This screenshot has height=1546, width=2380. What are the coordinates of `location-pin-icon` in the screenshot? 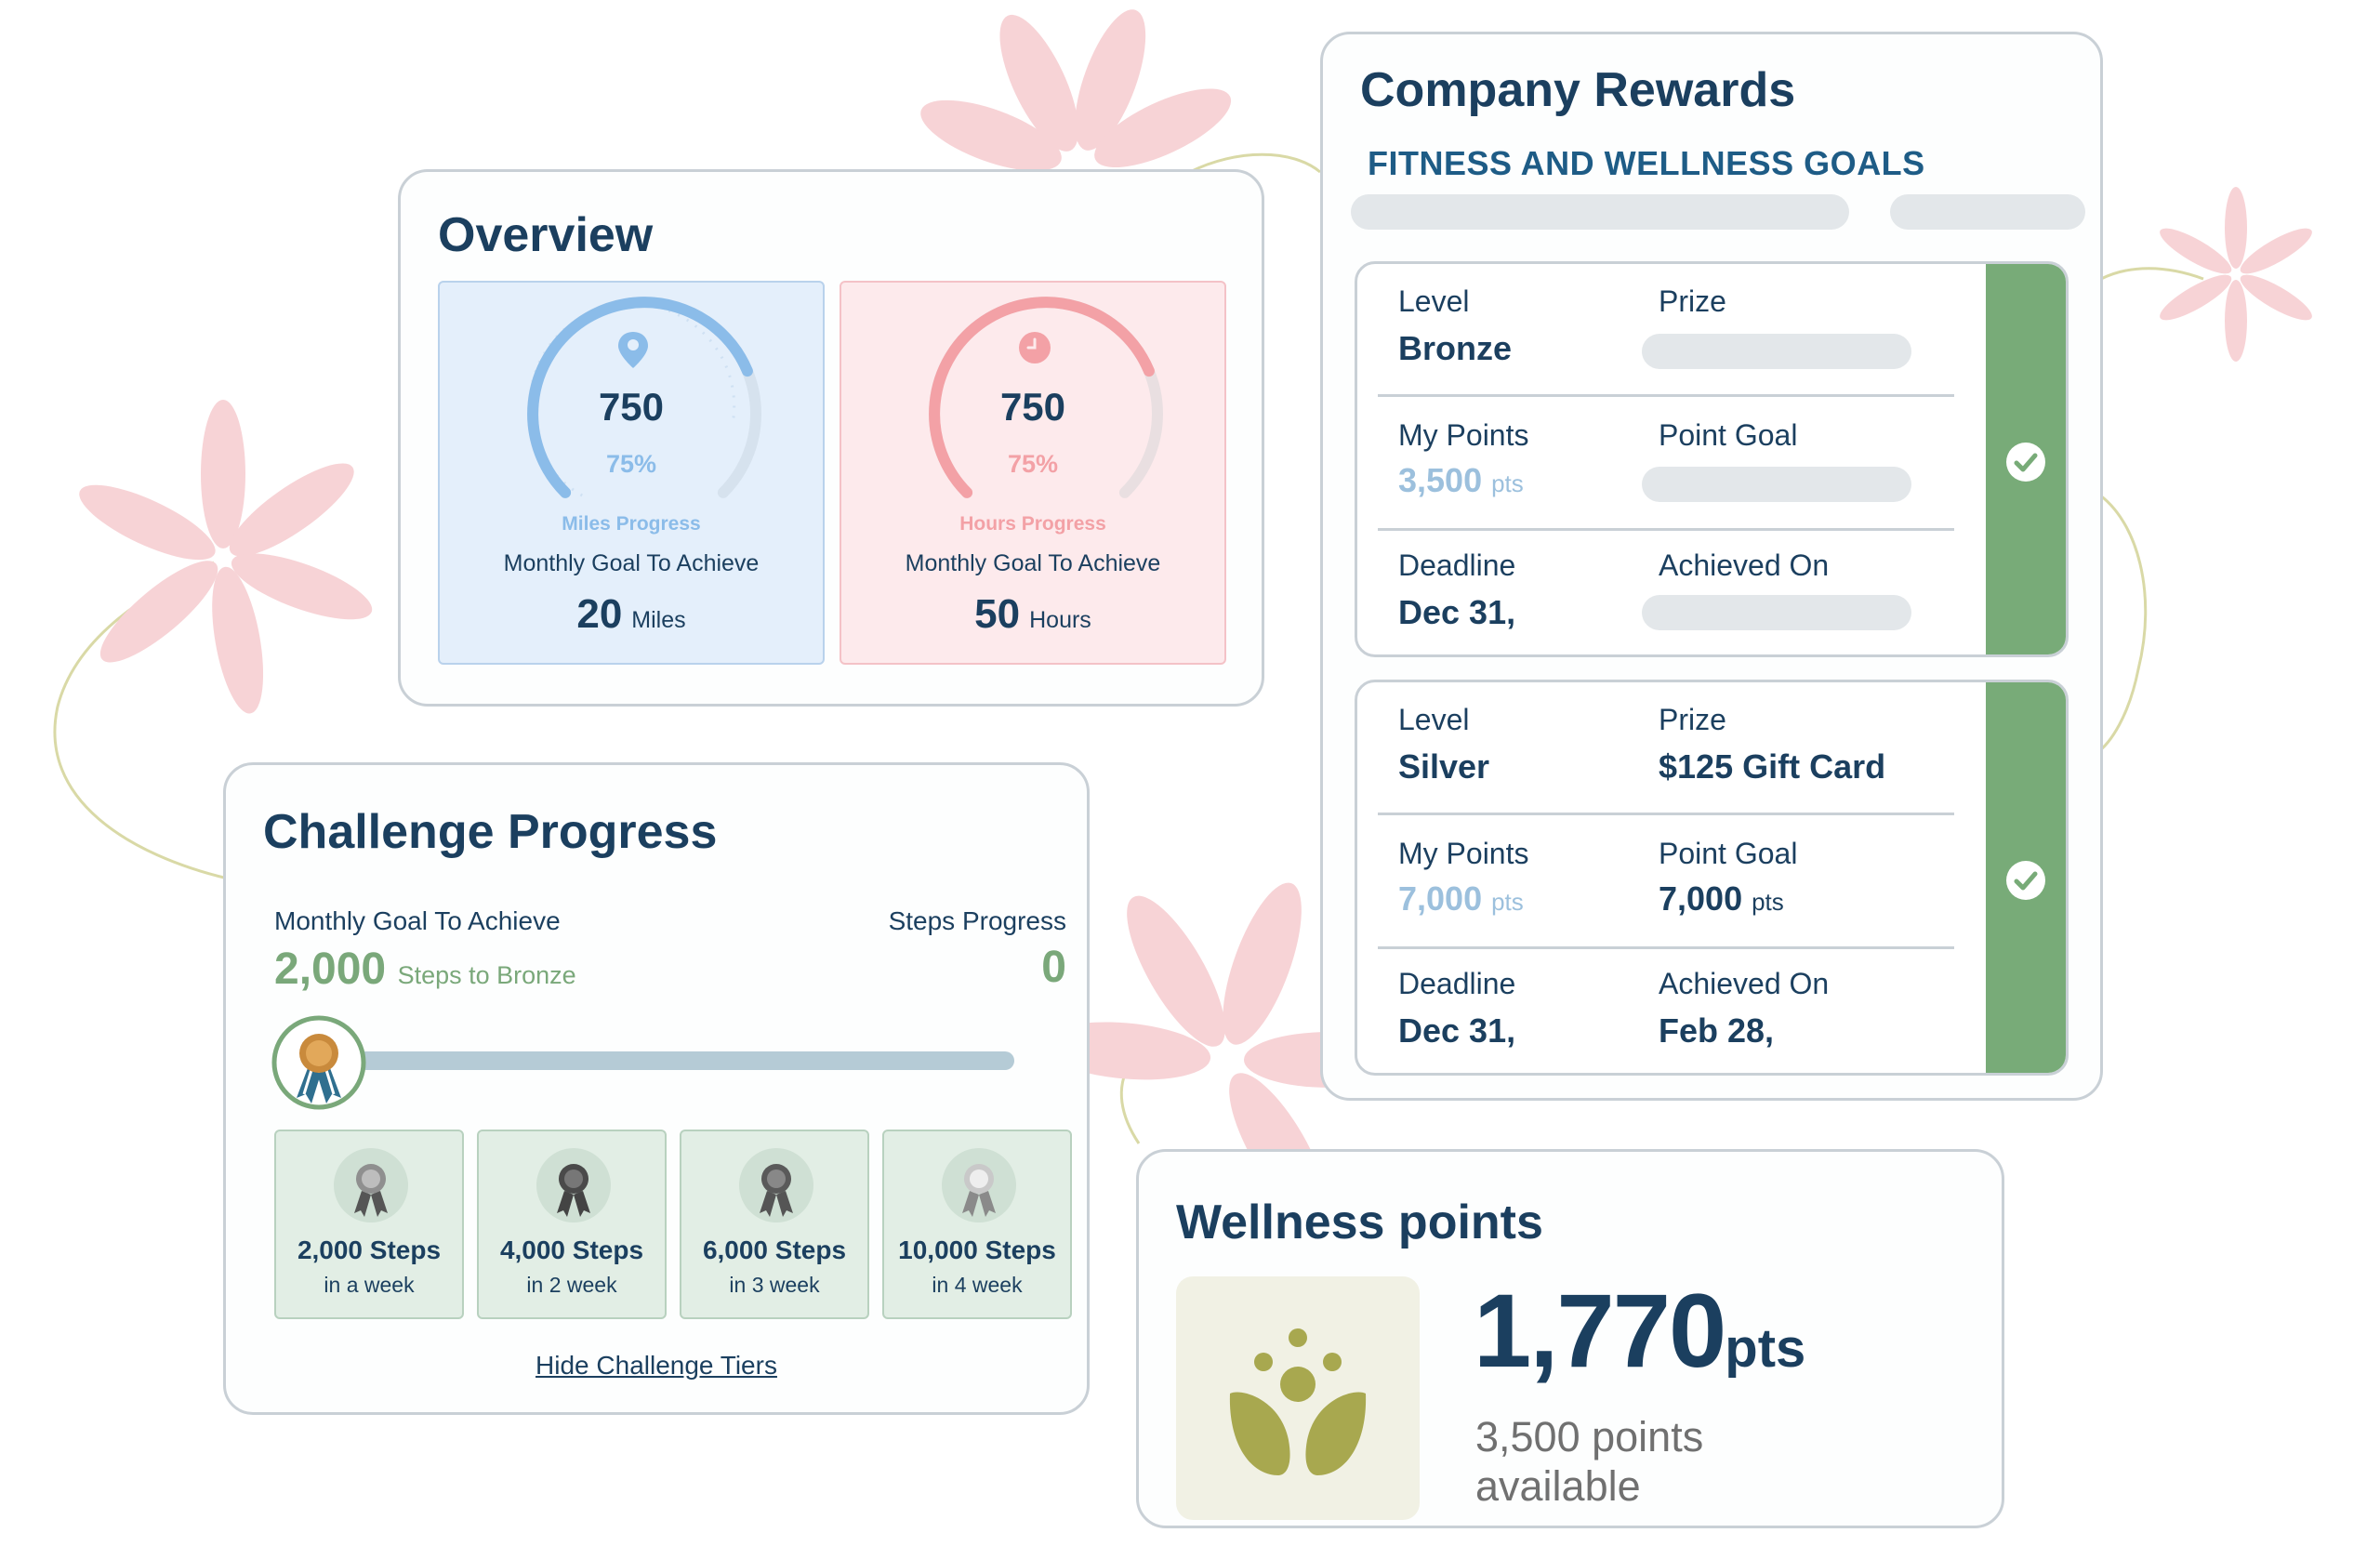 It's located at (633, 350).